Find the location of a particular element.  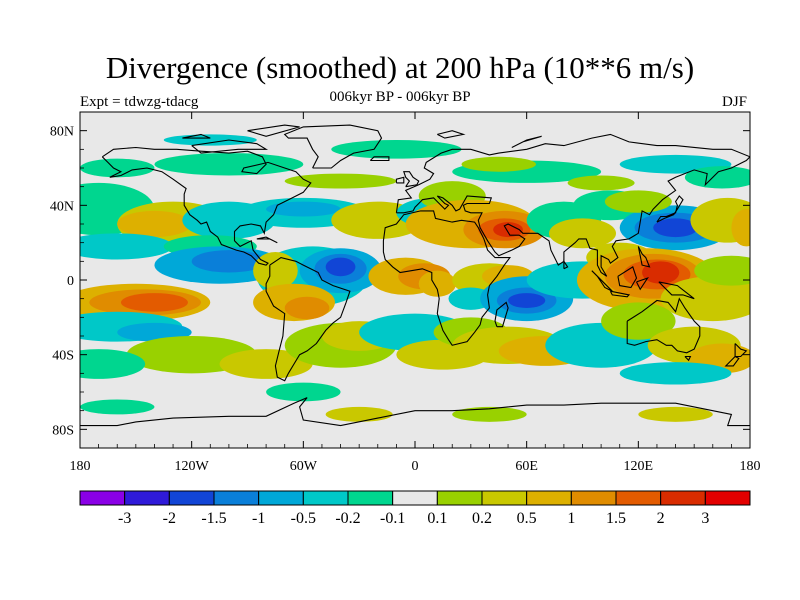

colorbar-label: -1.5 is located at coordinates (213, 518).